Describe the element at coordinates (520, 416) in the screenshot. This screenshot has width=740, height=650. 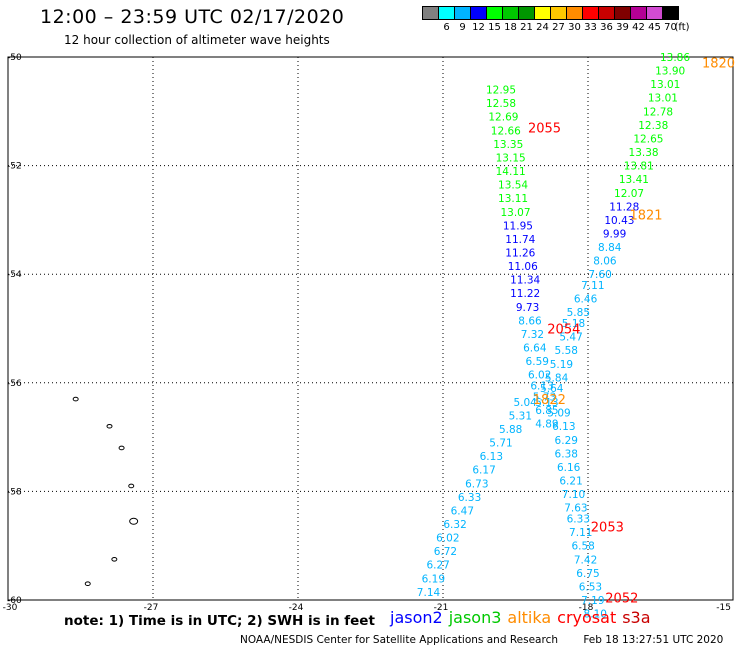
I see `wave-height-value: 5.31` at that location.